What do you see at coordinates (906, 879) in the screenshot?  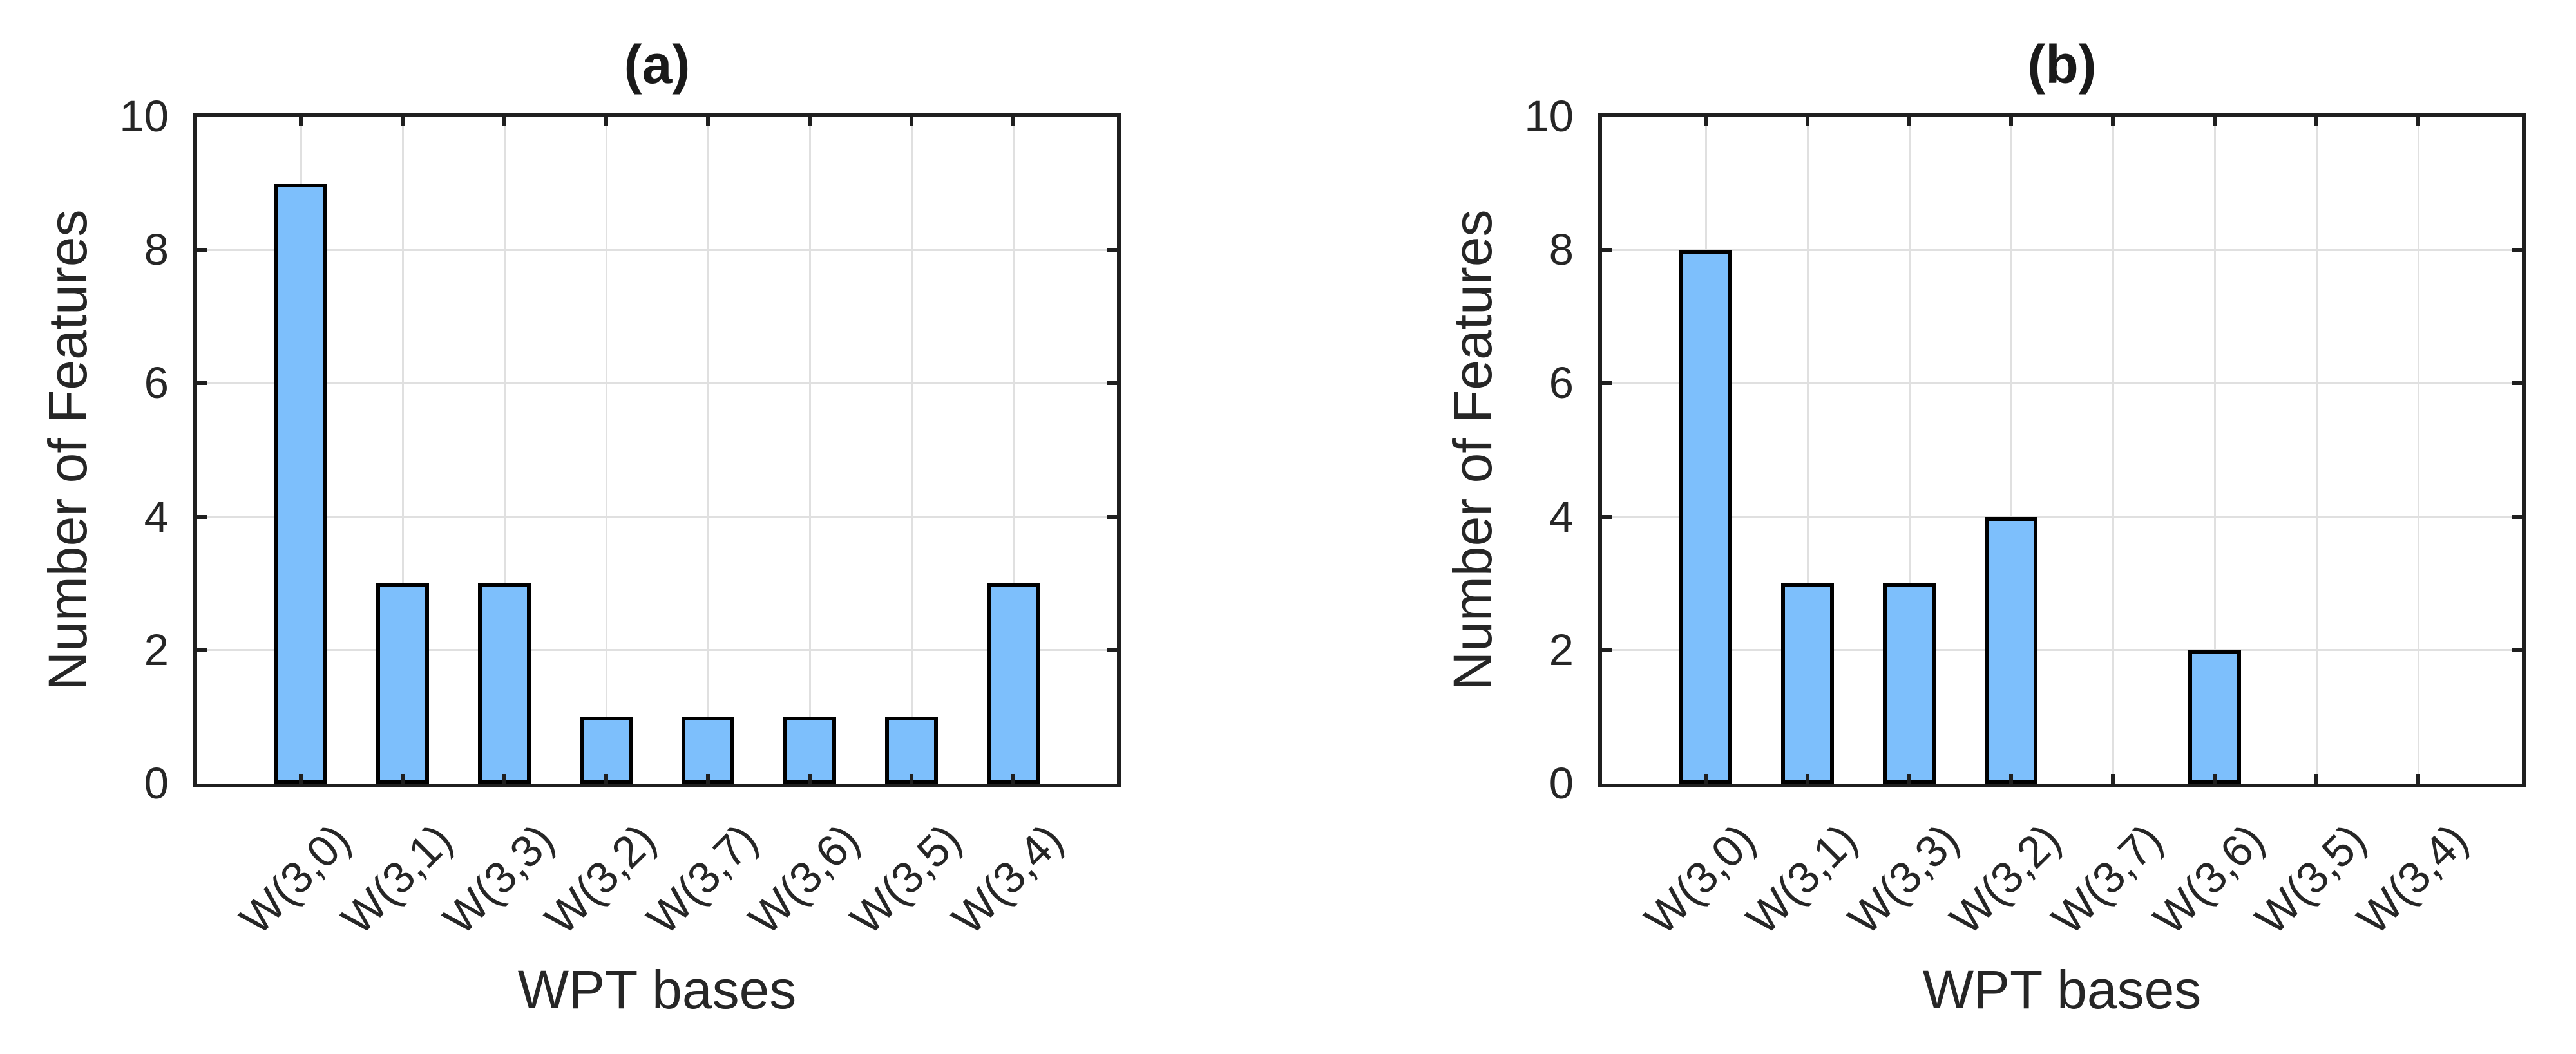 I see `x-tick-label: W(3,5)` at bounding box center [906, 879].